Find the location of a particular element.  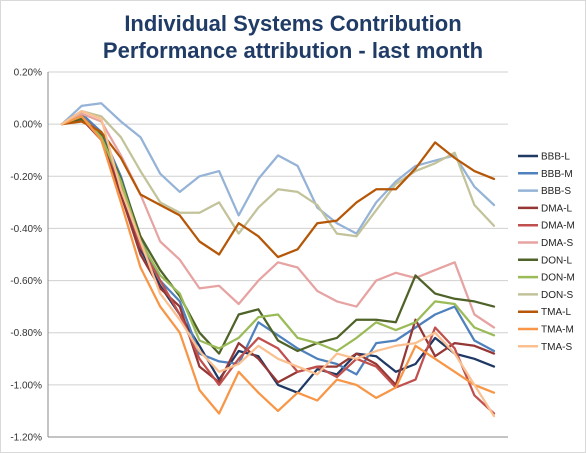

legend-label: DMA-L is located at coordinates (557, 208).